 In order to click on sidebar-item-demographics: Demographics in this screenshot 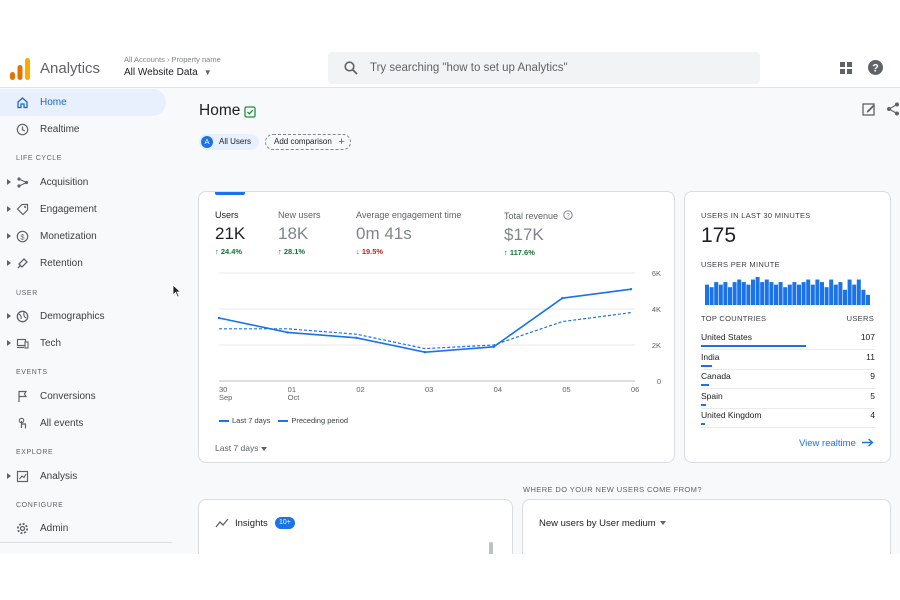, I will do `click(83, 316)`.